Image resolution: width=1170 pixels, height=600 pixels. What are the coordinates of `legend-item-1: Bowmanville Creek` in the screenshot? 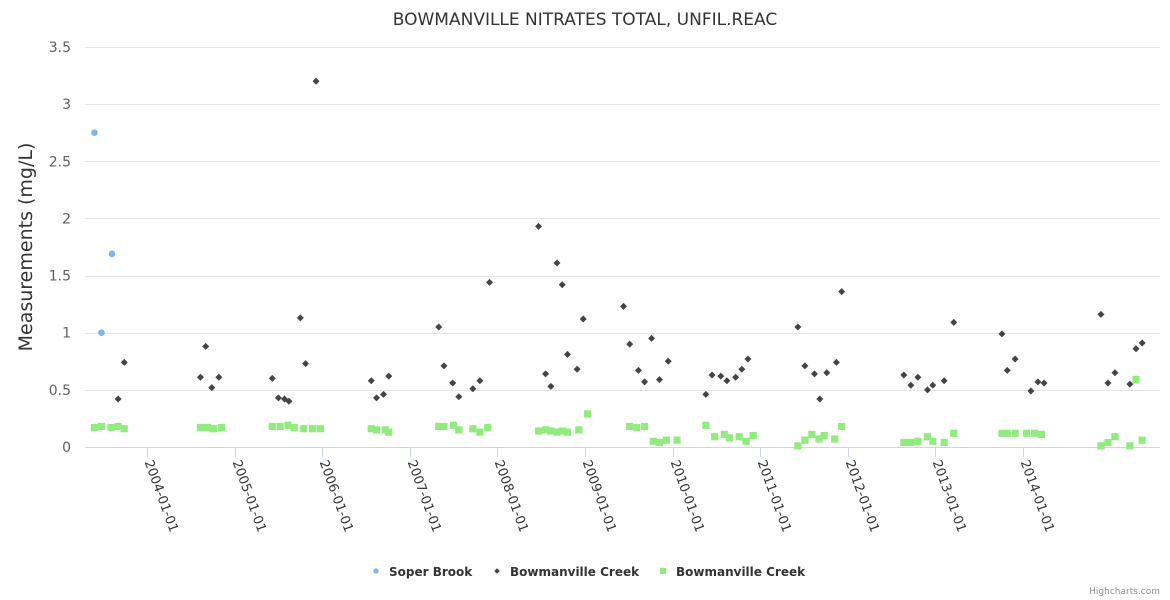 It's located at (567, 572).